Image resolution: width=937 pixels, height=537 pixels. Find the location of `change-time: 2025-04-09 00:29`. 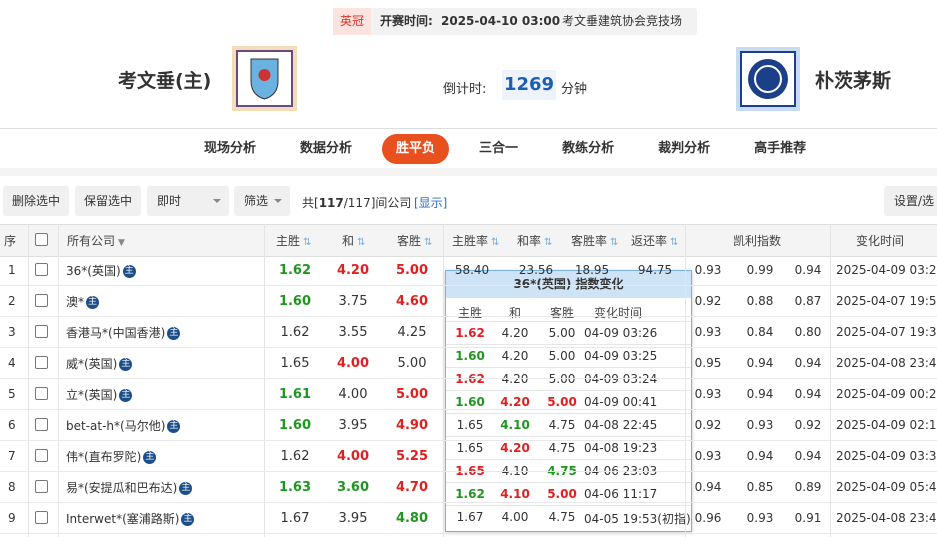

change-time: 2025-04-09 00:29 is located at coordinates (886, 394).